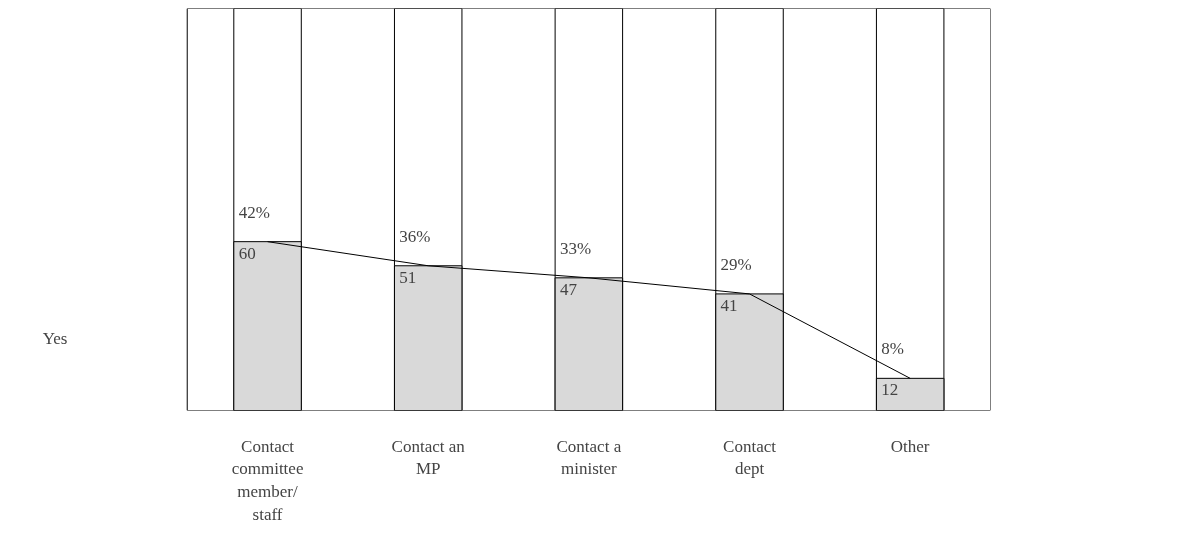 This screenshot has width=1183, height=560. What do you see at coordinates (408, 277) in the screenshot?
I see `annotation: 51` at bounding box center [408, 277].